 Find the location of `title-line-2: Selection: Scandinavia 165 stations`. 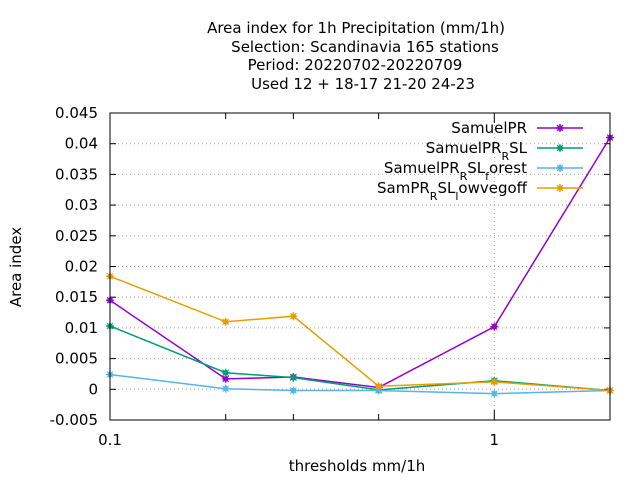

title-line-2: Selection: Scandinavia 165 stations is located at coordinates (365, 47).